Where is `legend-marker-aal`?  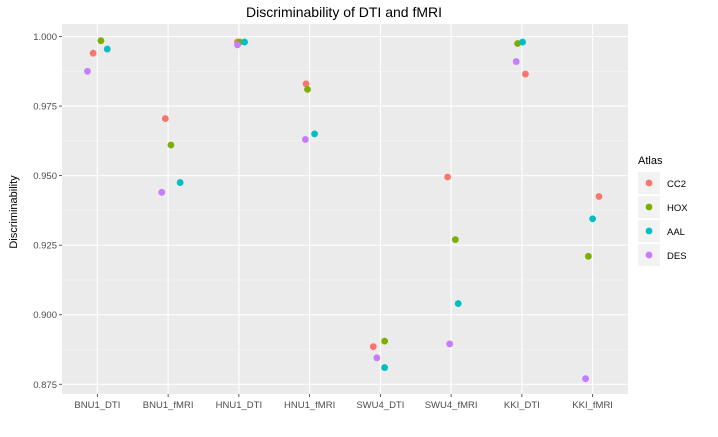
legend-marker-aal is located at coordinates (649, 231).